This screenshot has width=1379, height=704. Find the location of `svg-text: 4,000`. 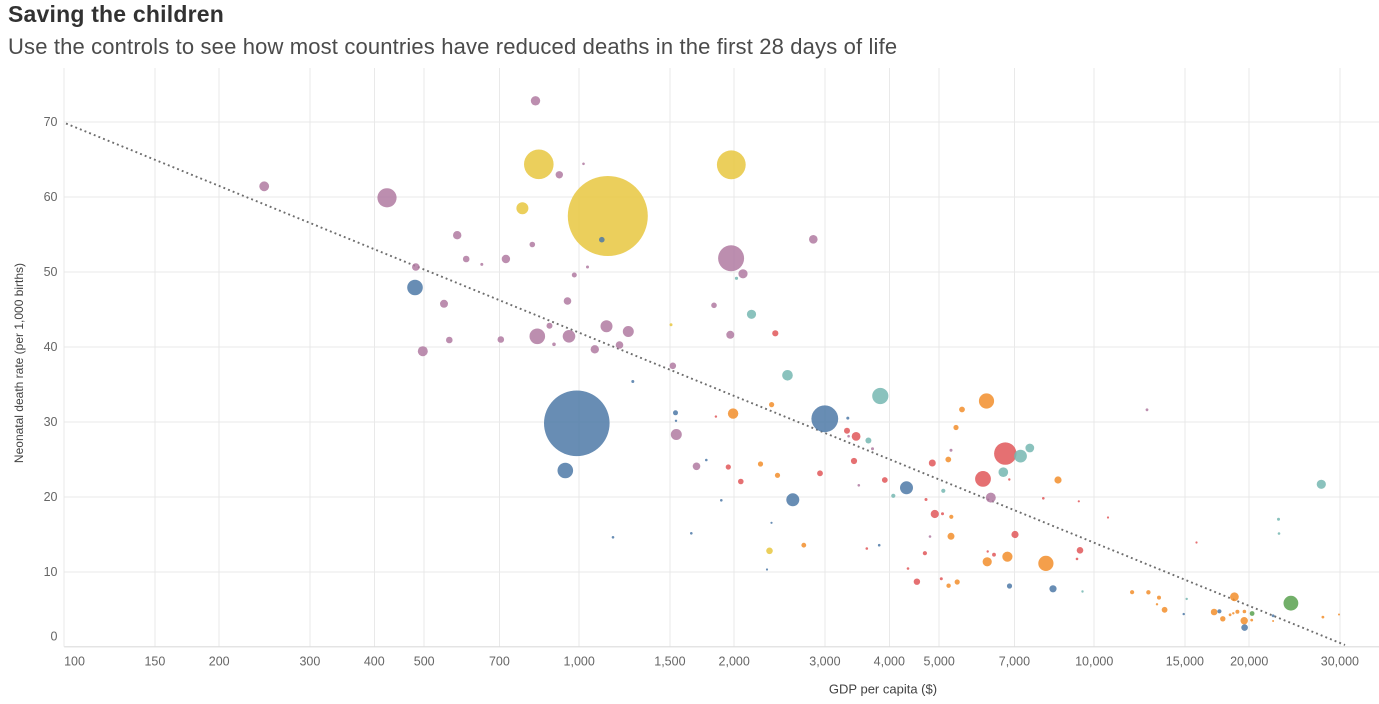

svg-text: 4,000 is located at coordinates (889, 662).